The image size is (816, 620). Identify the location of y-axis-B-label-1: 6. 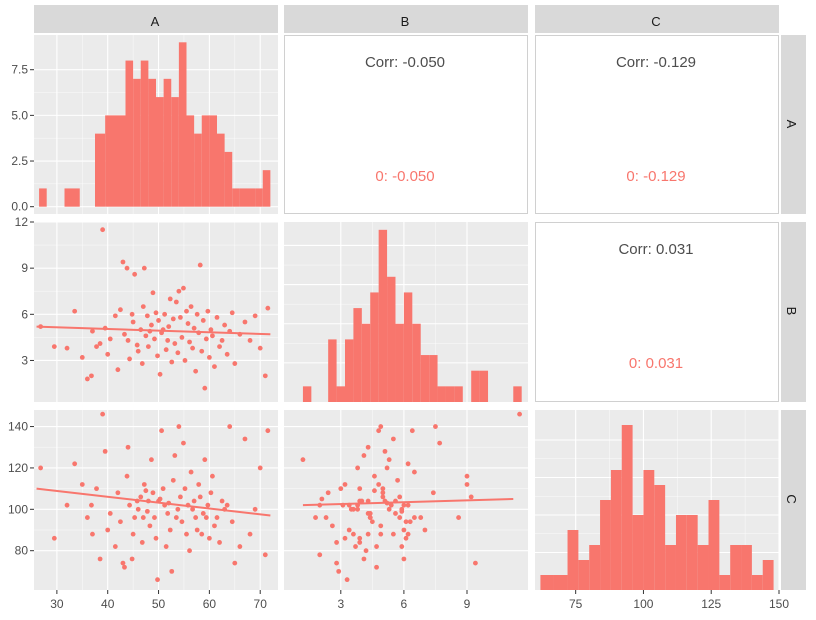
(24, 314).